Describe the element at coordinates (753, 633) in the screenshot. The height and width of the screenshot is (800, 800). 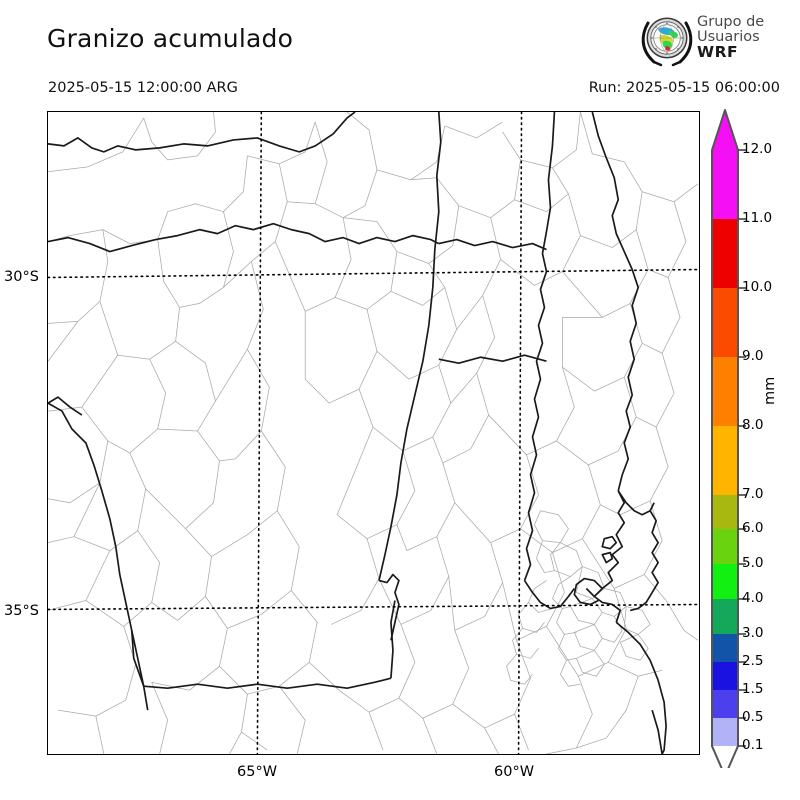
I see `colorbar-tick-3: 3.0` at that location.